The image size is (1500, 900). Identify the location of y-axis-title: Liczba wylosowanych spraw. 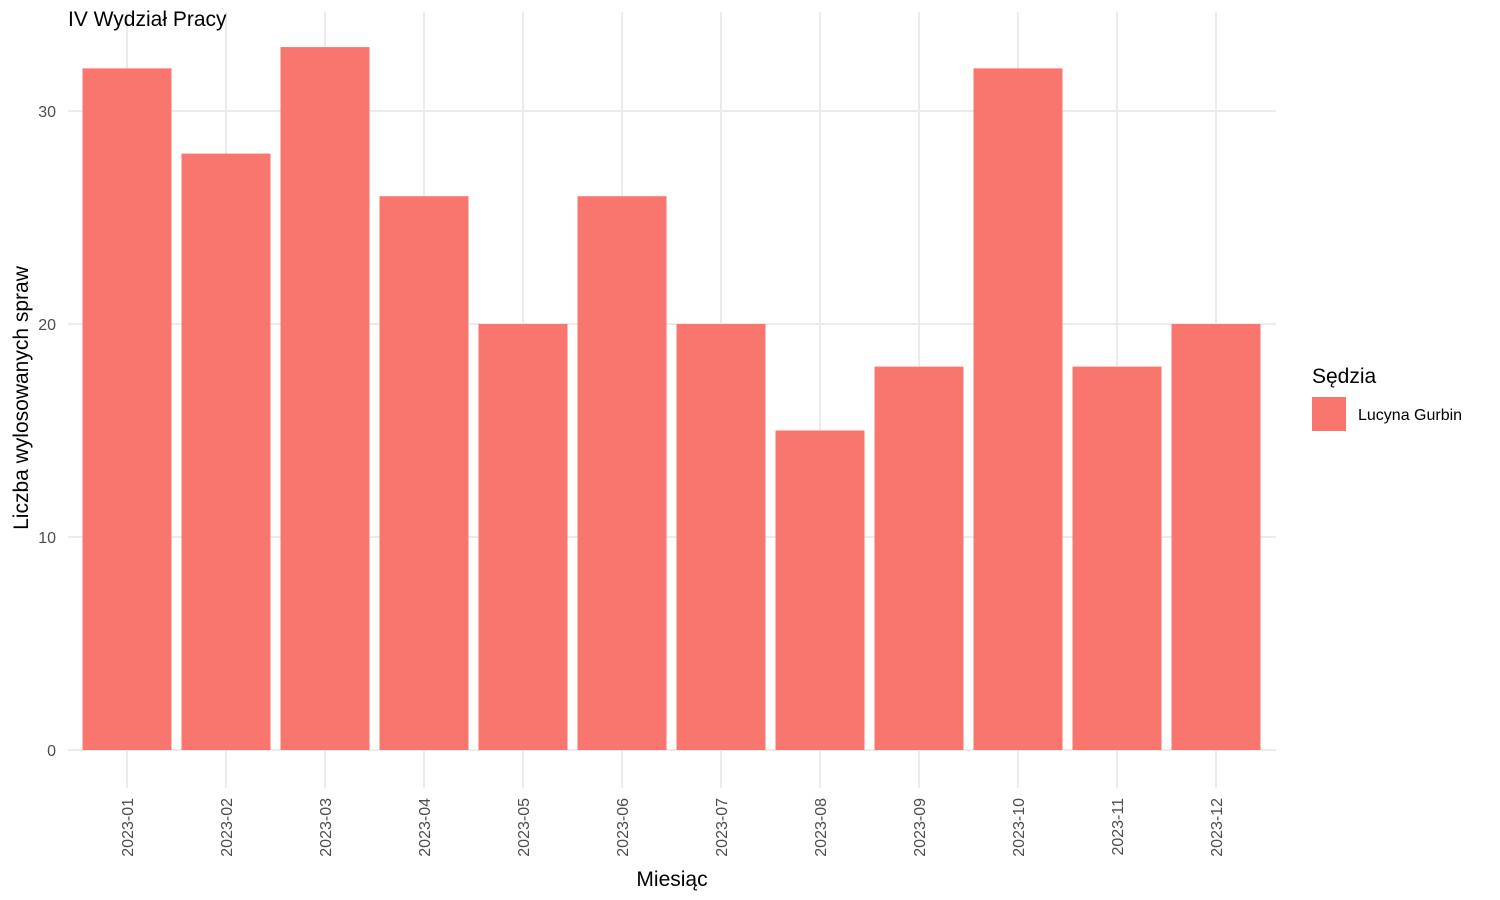
(21, 397).